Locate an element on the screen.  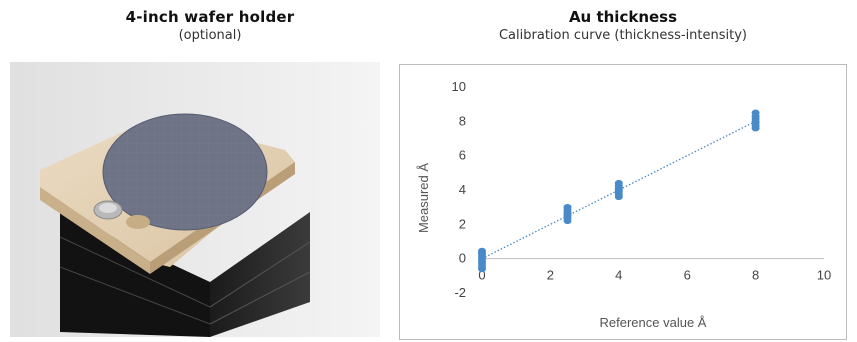
x-tick-label: 6 is located at coordinates (687, 275).